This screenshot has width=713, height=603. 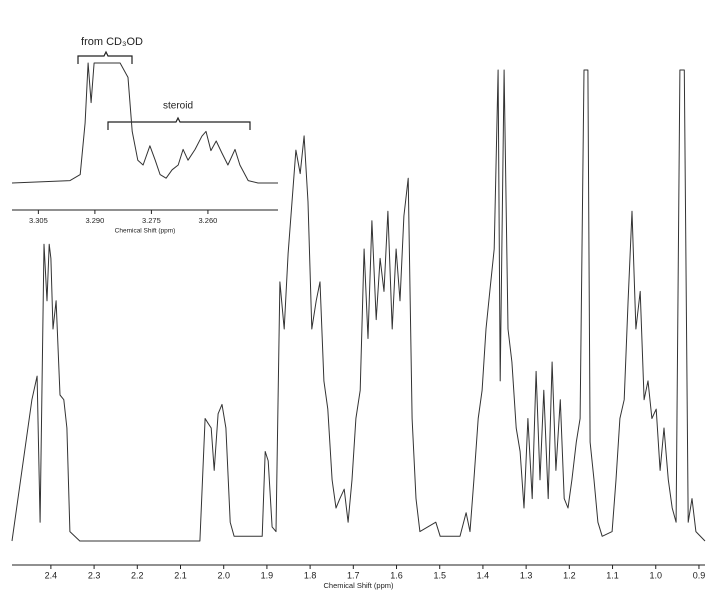 What do you see at coordinates (223, 575) in the screenshot?
I see `x-tick-label: 2.0` at bounding box center [223, 575].